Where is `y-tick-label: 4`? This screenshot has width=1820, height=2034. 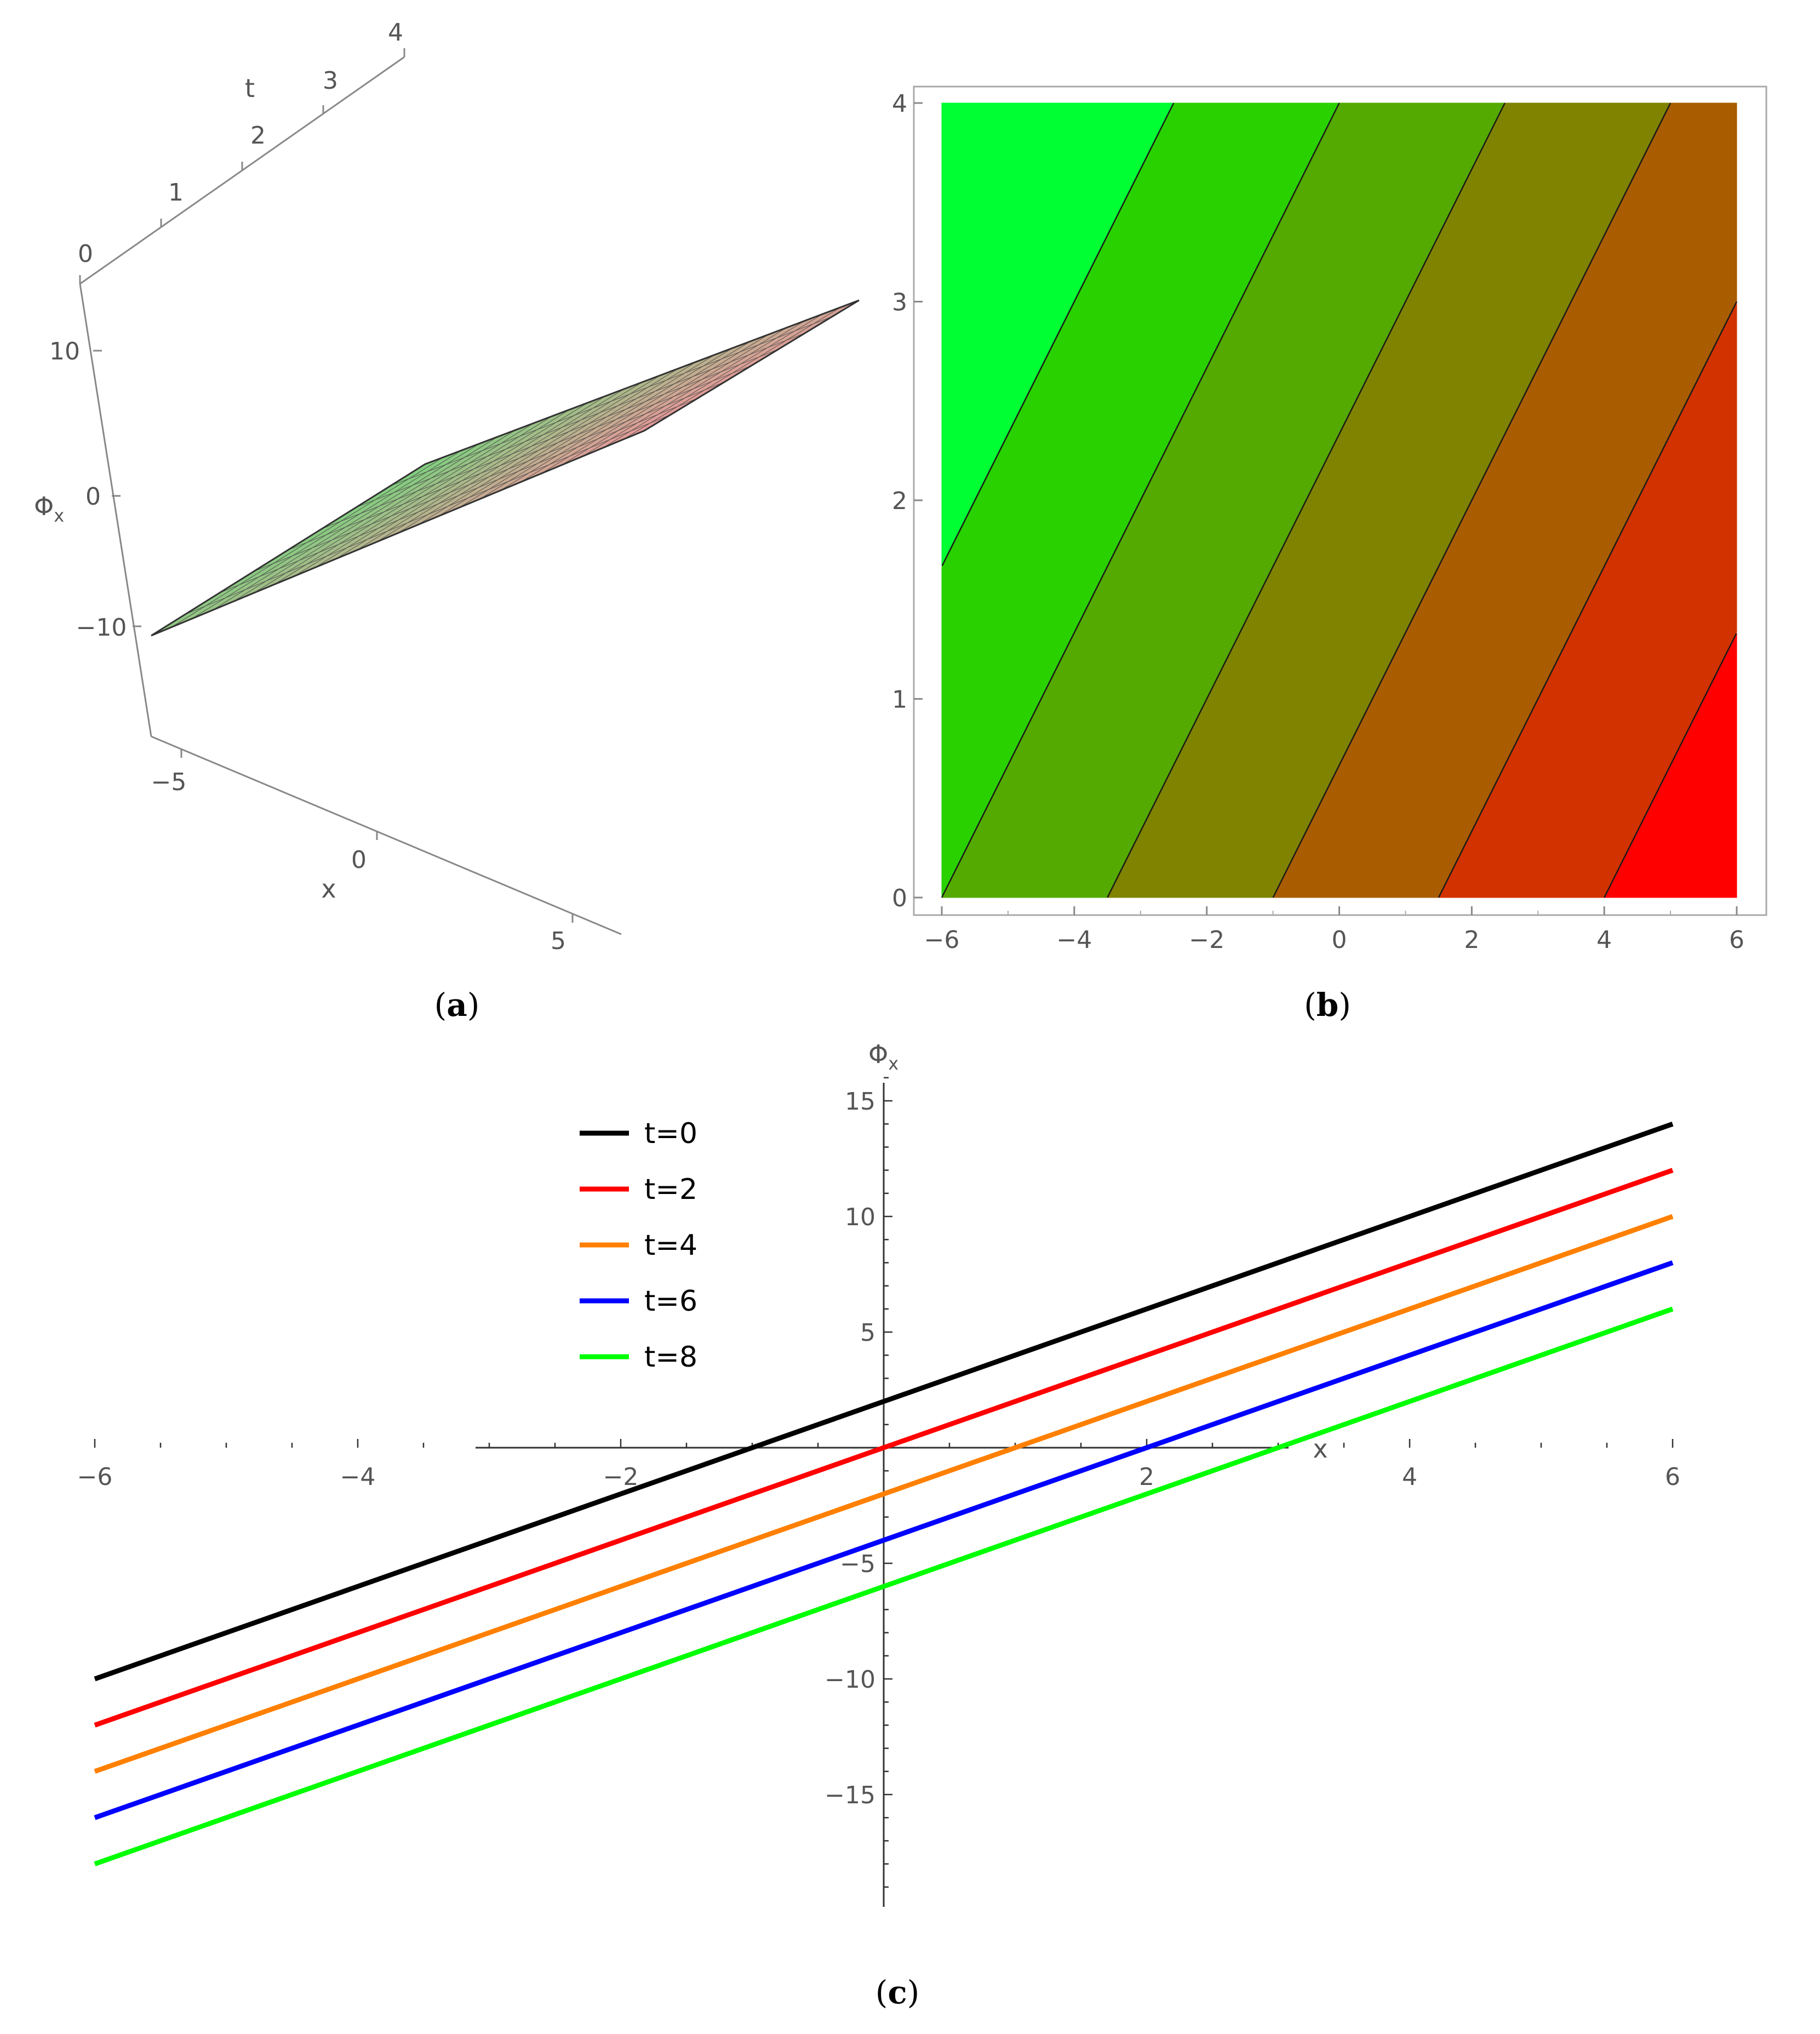
y-tick-label: 4 is located at coordinates (899, 104).